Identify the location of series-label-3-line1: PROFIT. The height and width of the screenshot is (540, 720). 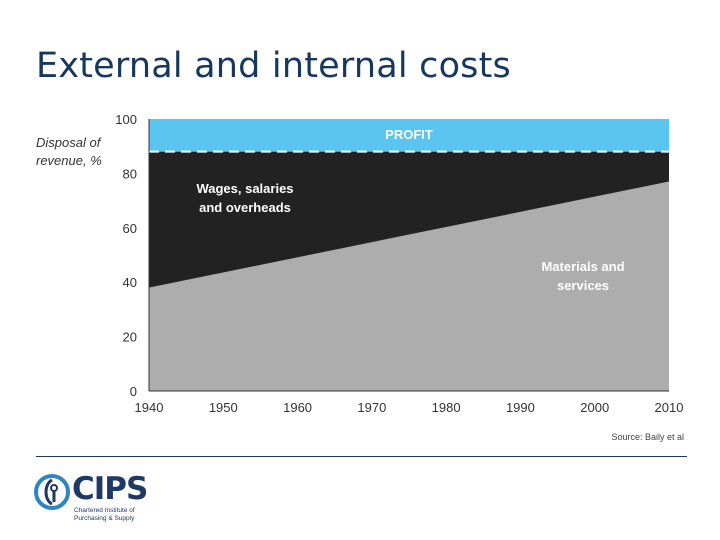
(409, 134).